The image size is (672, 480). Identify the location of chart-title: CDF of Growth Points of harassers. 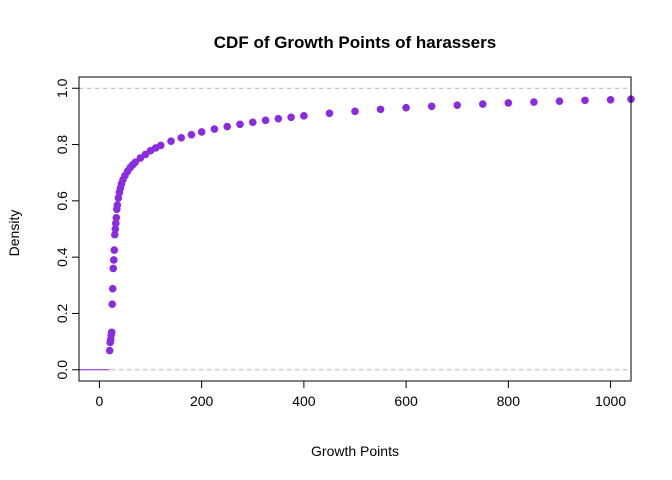
(355, 42).